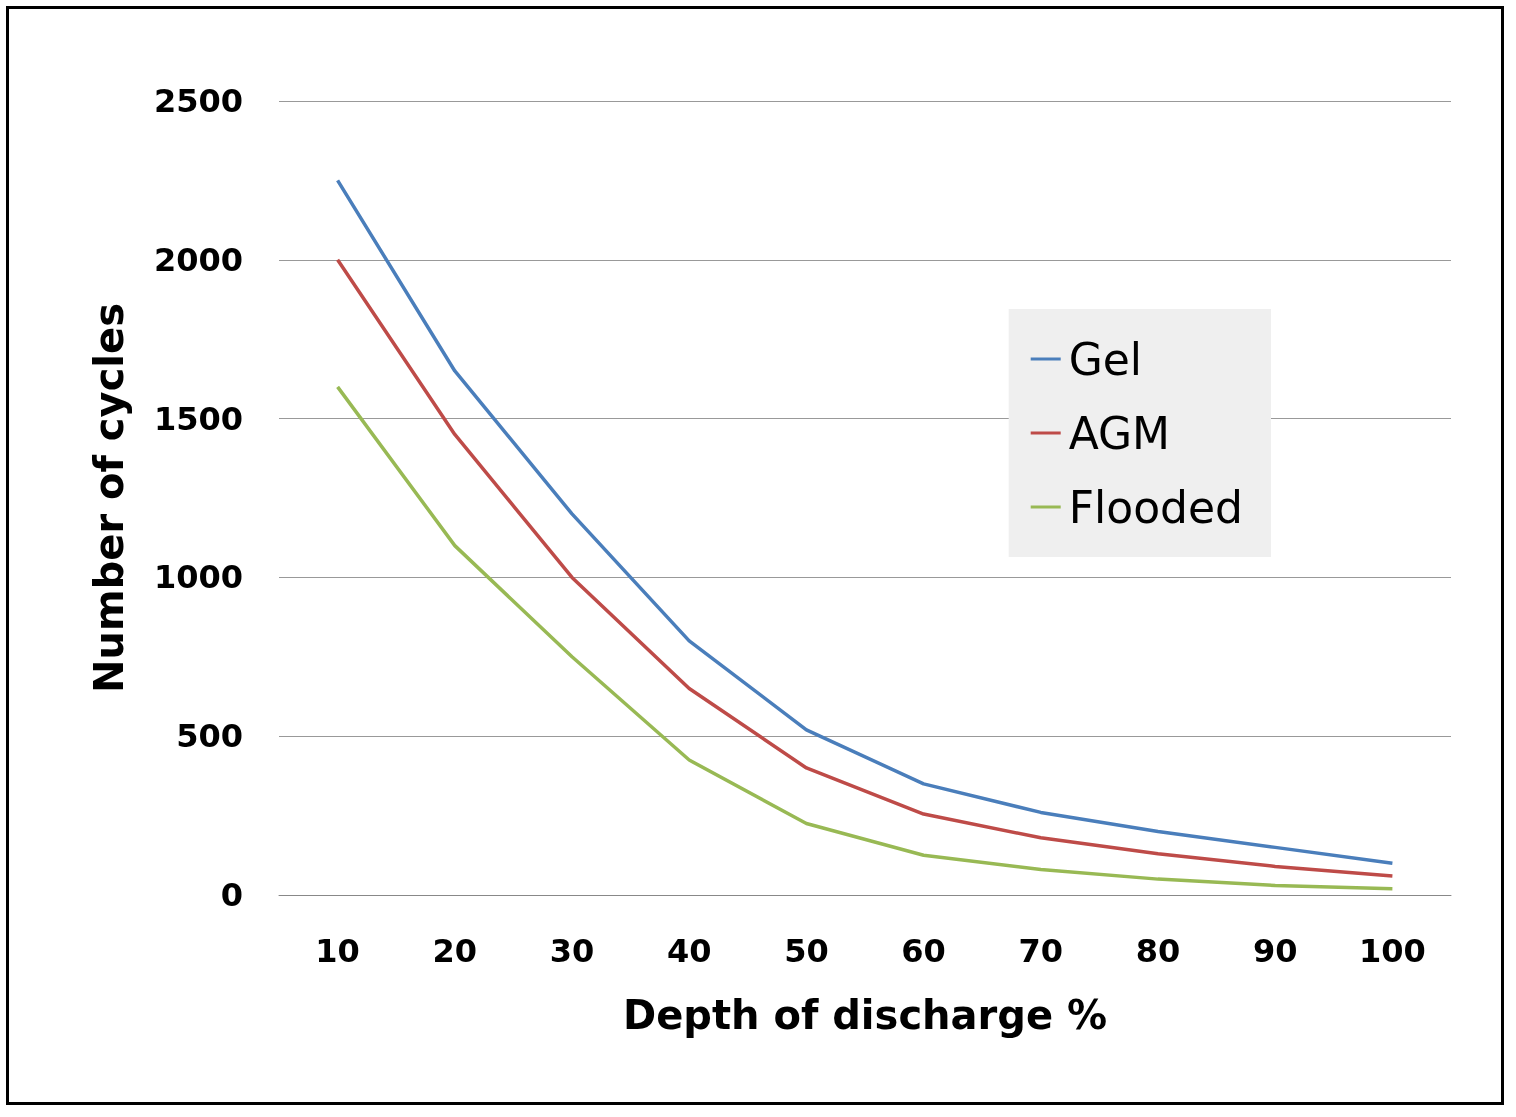 The width and height of the screenshot is (1516, 1117). I want to click on x-tick-label: 40, so click(689, 951).